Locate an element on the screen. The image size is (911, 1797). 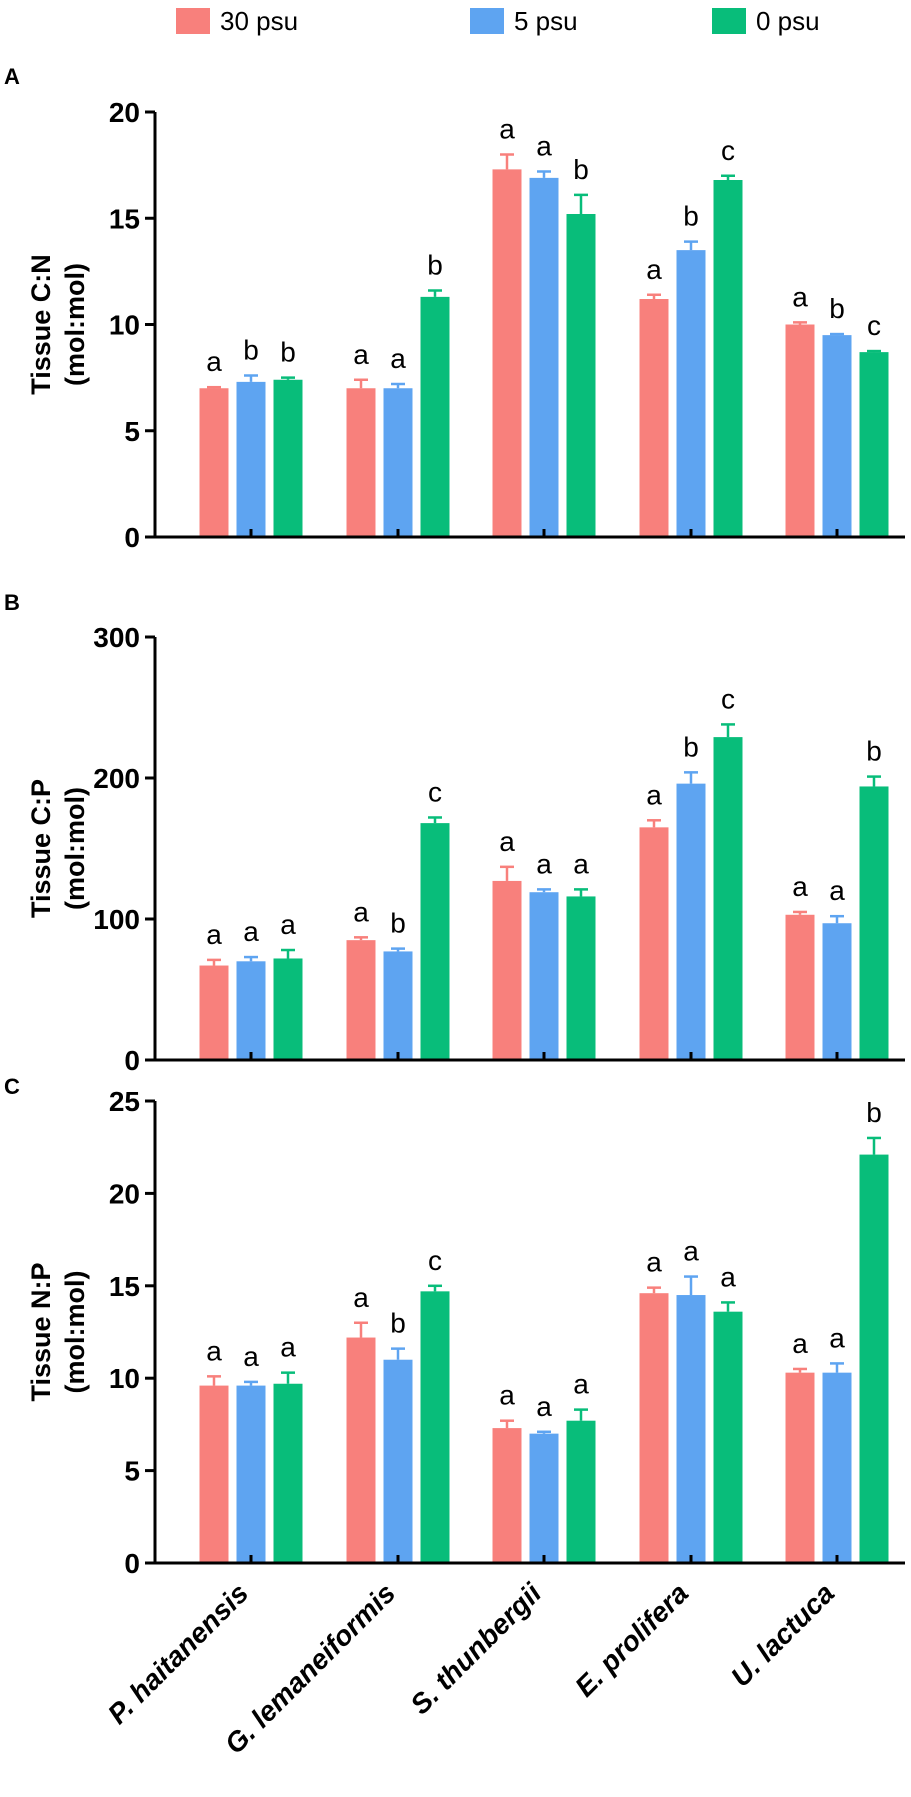
category-label-2: S. thunbergii is located at coordinates (476, 1648).